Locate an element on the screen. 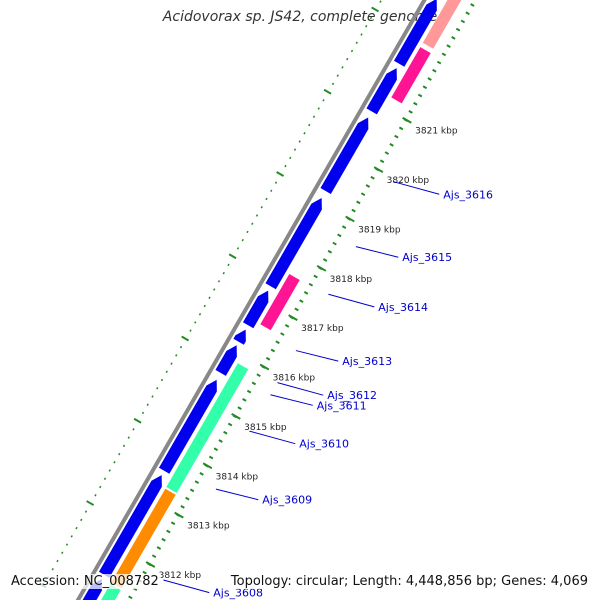 This screenshot has height=600, width=600. misc-feature is located at coordinates (207, 428).